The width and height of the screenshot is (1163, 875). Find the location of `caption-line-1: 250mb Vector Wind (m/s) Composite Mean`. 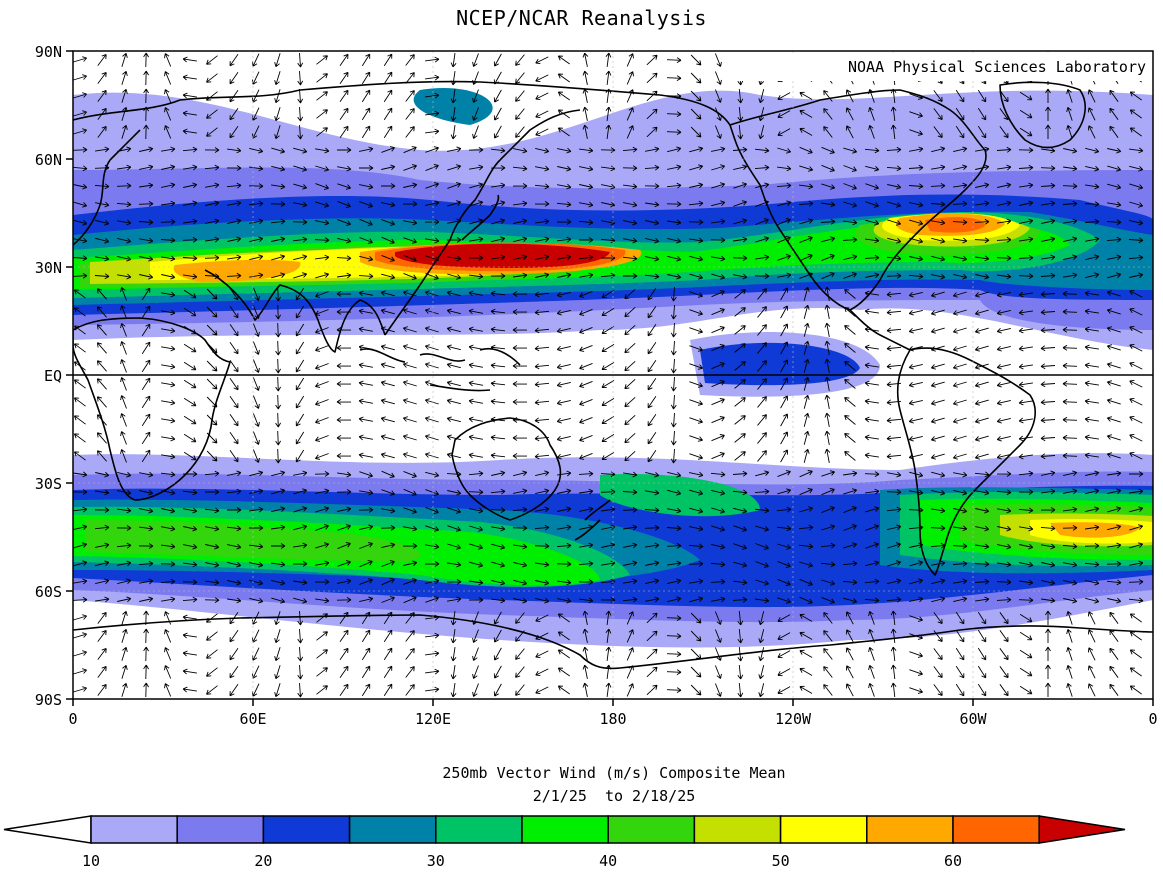

caption-line-1: 250mb Vector Wind (m/s) Composite Mean is located at coordinates (613, 773).